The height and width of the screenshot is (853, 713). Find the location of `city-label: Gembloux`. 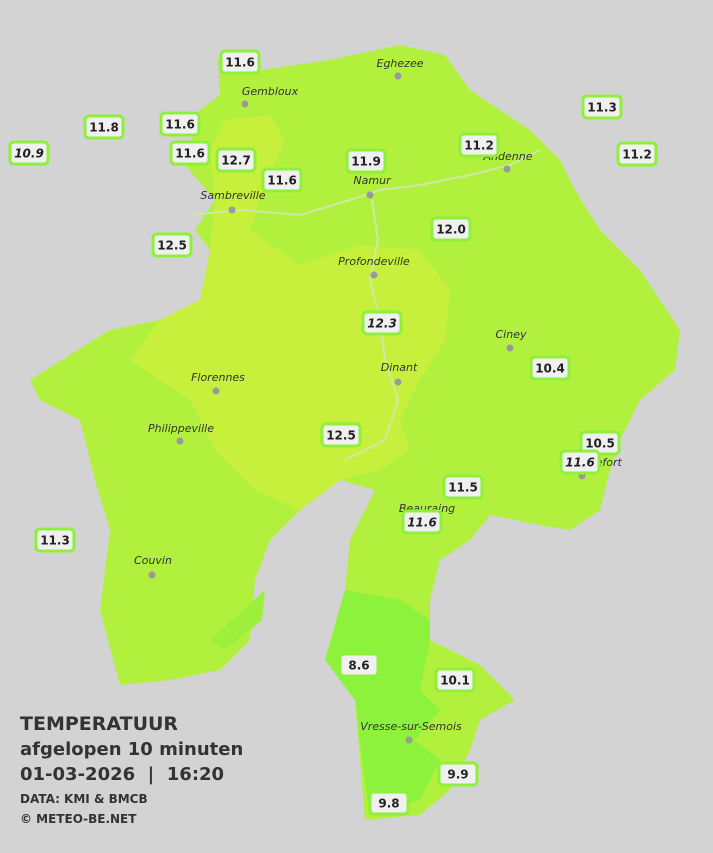

city-label: Gembloux is located at coordinates (270, 91).